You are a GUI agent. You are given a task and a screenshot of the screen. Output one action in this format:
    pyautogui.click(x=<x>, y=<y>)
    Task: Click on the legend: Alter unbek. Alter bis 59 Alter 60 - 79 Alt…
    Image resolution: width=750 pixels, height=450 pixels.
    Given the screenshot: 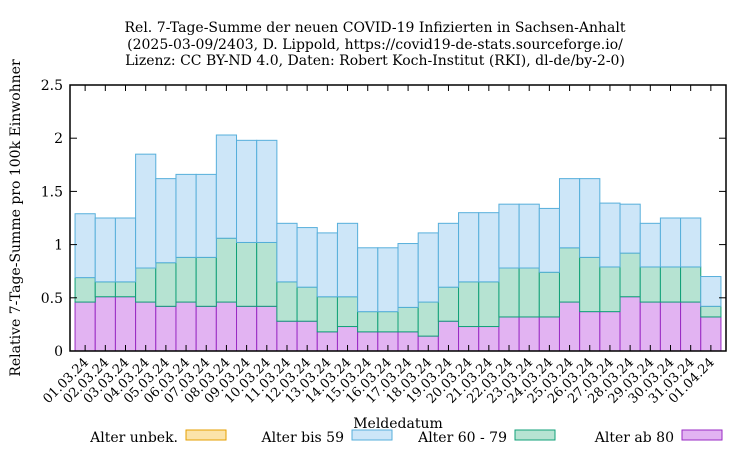 What is the action you would take?
    pyautogui.click(x=406, y=437)
    